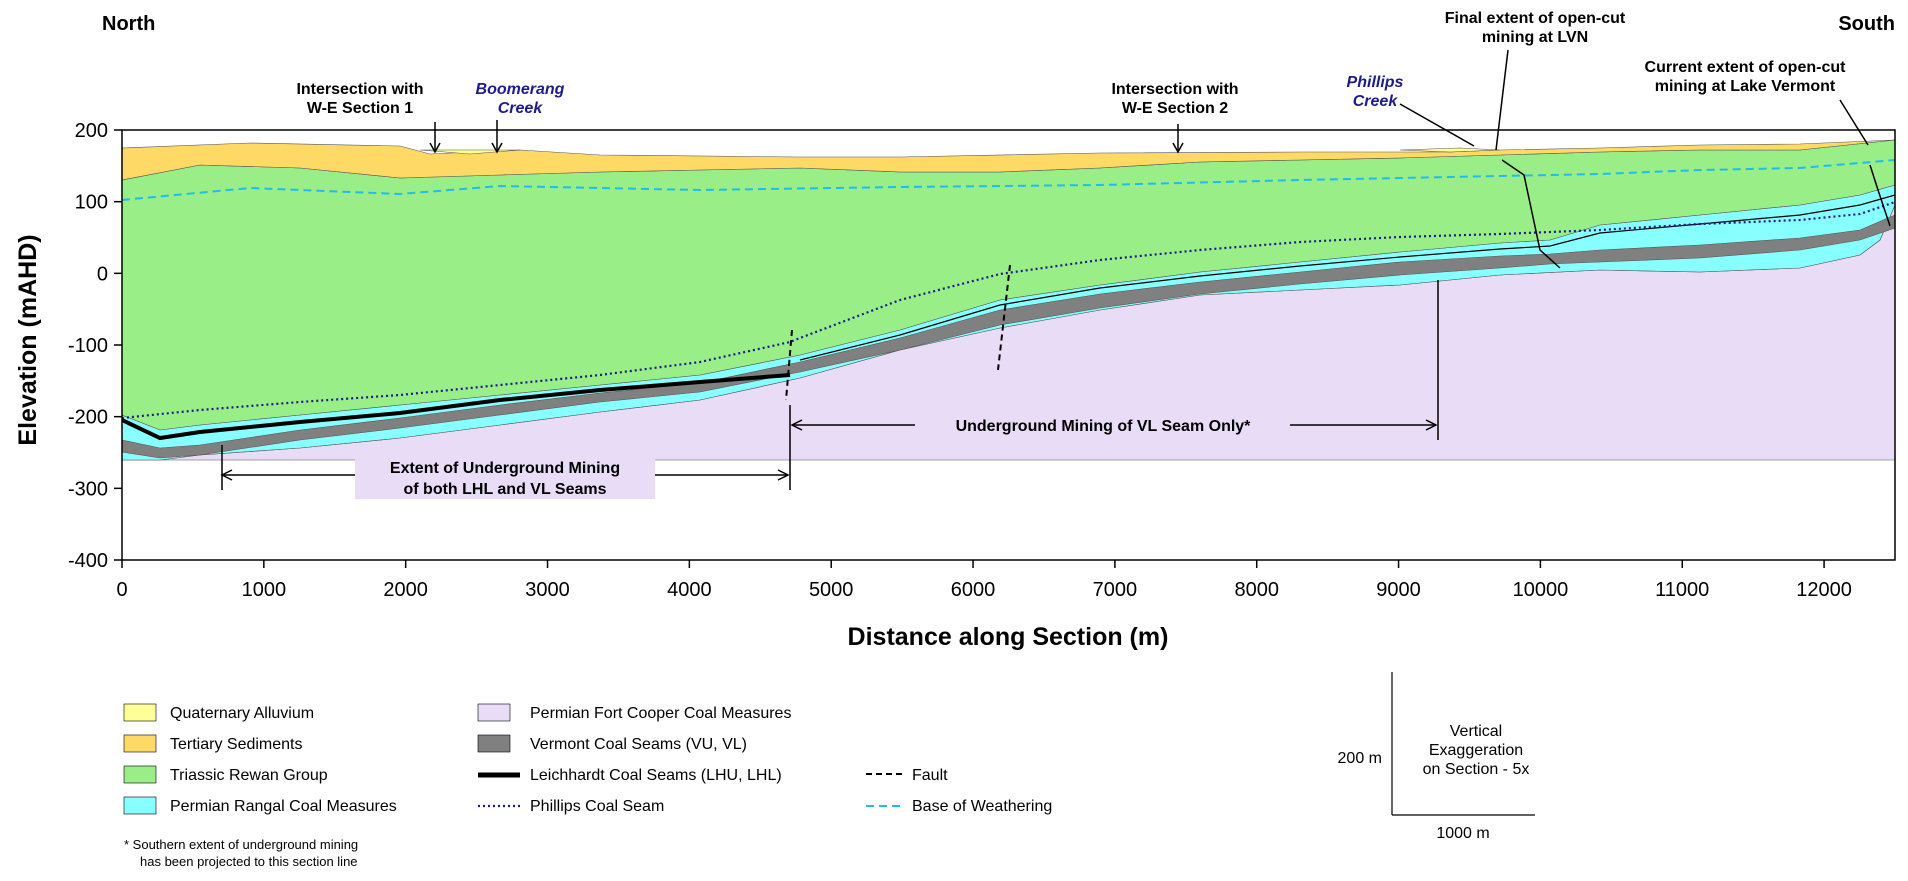 This screenshot has height=881, width=1908. What do you see at coordinates (236, 744) in the screenshot?
I see `legend-tertiary: Tertiary Sediments` at bounding box center [236, 744].